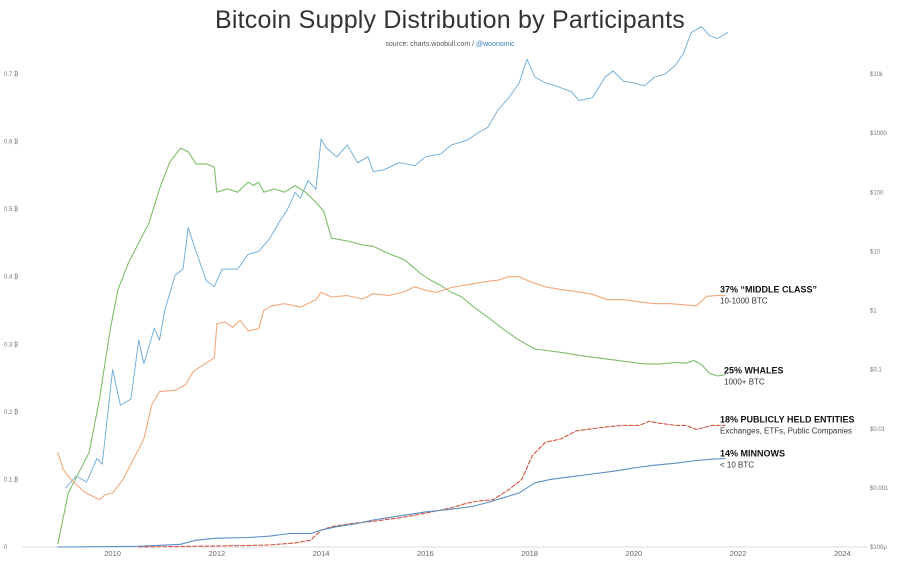 Image resolution: width=900 pixels, height=577 pixels. I want to click on x-tick-label: 2024, so click(842, 553).